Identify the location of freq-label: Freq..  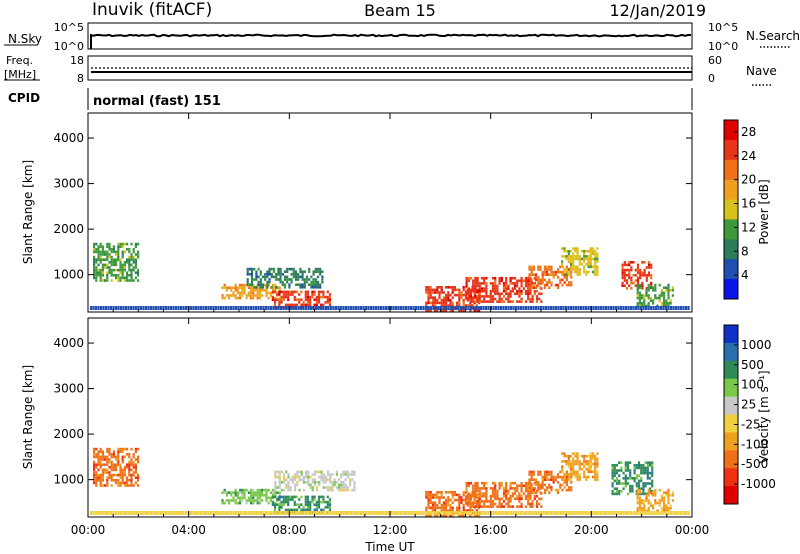
(19, 60).